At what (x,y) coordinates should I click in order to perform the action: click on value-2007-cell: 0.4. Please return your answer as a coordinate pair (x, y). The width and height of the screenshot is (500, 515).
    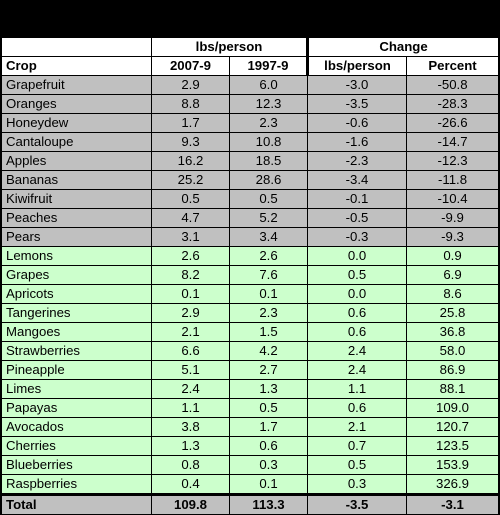
    Looking at the image, I should click on (190, 484).